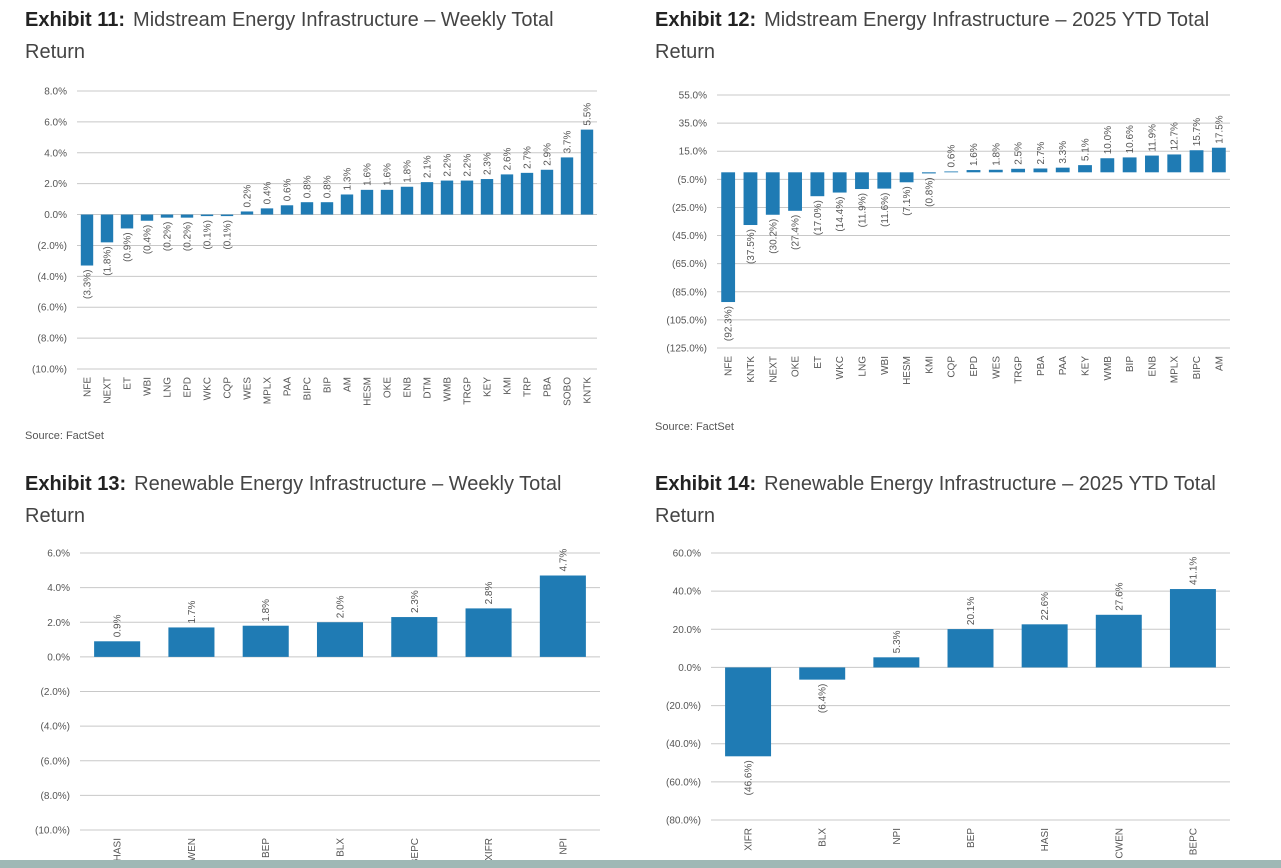 The height and width of the screenshot is (868, 1281). What do you see at coordinates (118, 625) in the screenshot?
I see `value-label: 0.9%` at bounding box center [118, 625].